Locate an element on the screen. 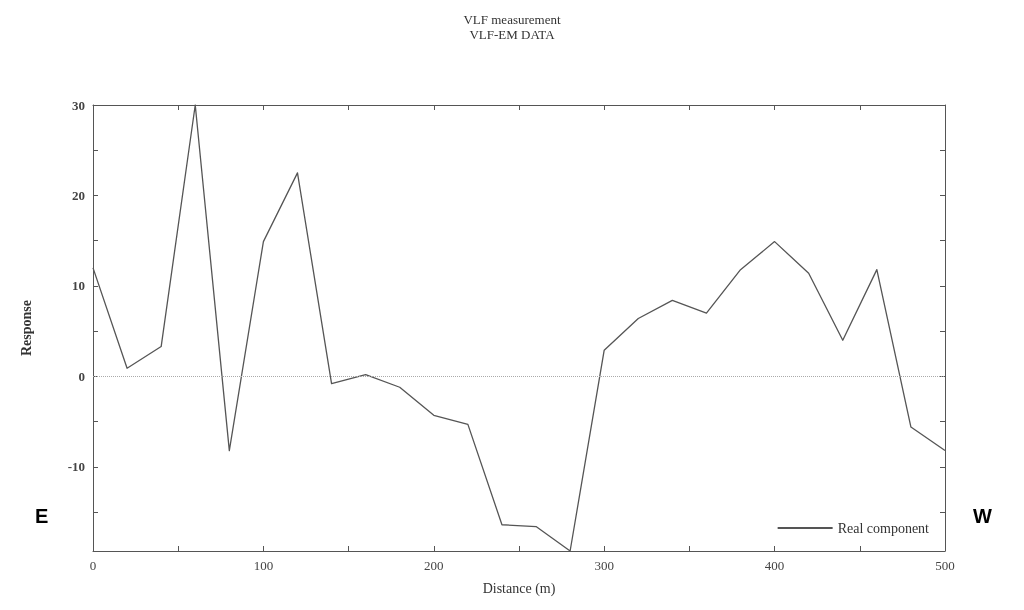 The height and width of the screenshot is (610, 1024). x-tick-label: 300 is located at coordinates (604, 565).